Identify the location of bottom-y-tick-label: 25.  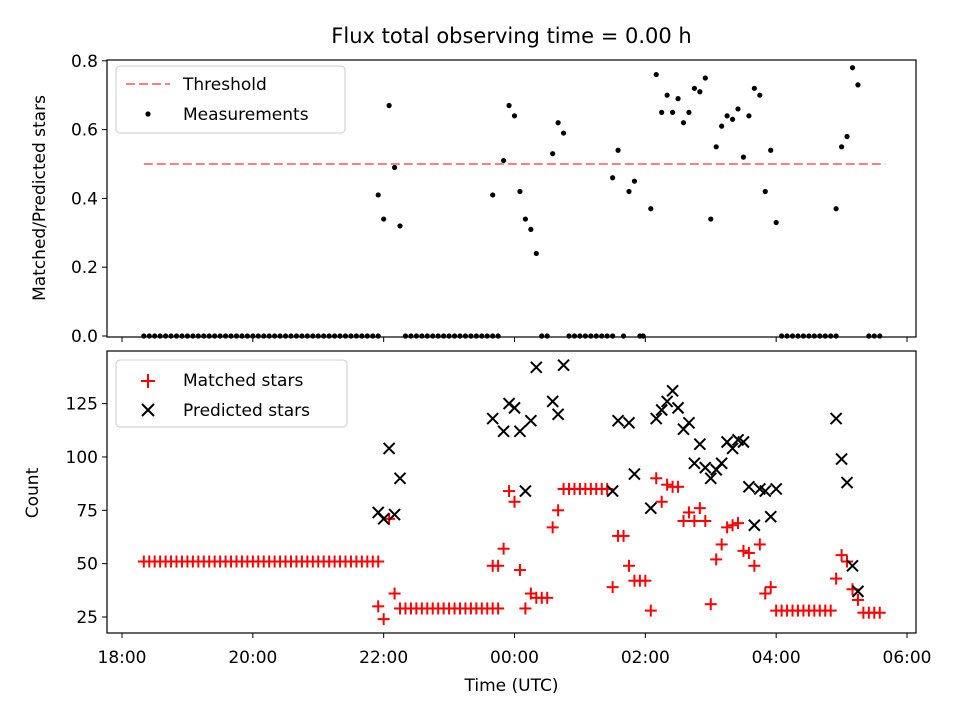
(87, 618).